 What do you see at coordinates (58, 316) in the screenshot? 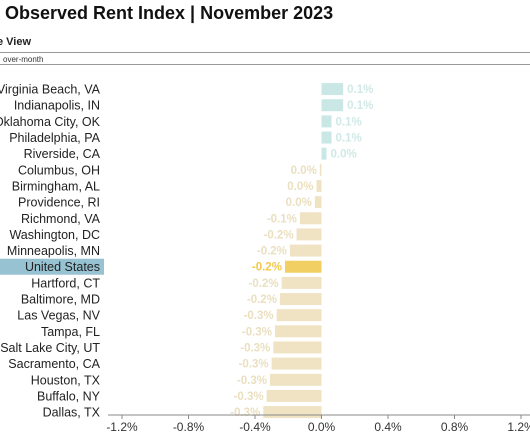
I see `category-label: Las Vegas, NV` at bounding box center [58, 316].